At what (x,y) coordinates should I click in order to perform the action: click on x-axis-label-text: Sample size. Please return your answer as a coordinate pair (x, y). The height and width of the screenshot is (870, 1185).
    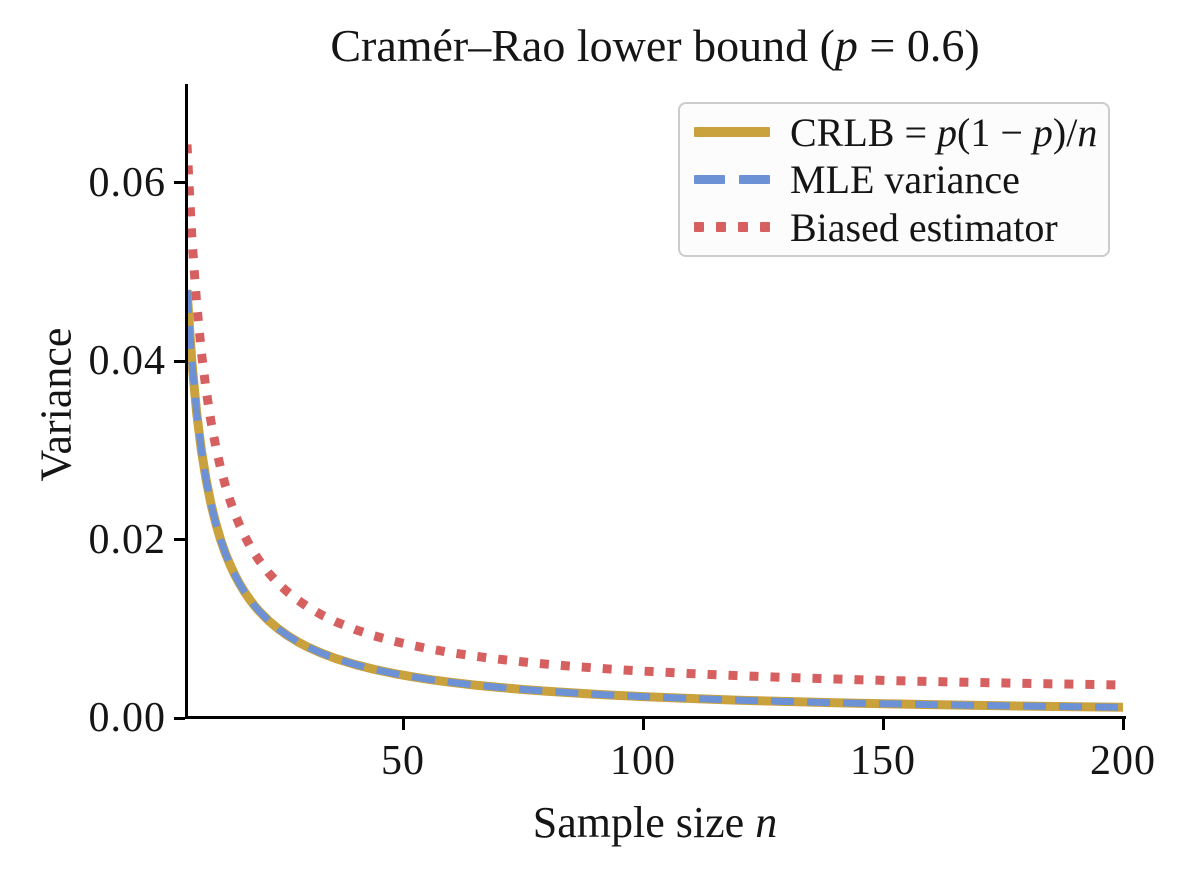
    Looking at the image, I should click on (644, 822).